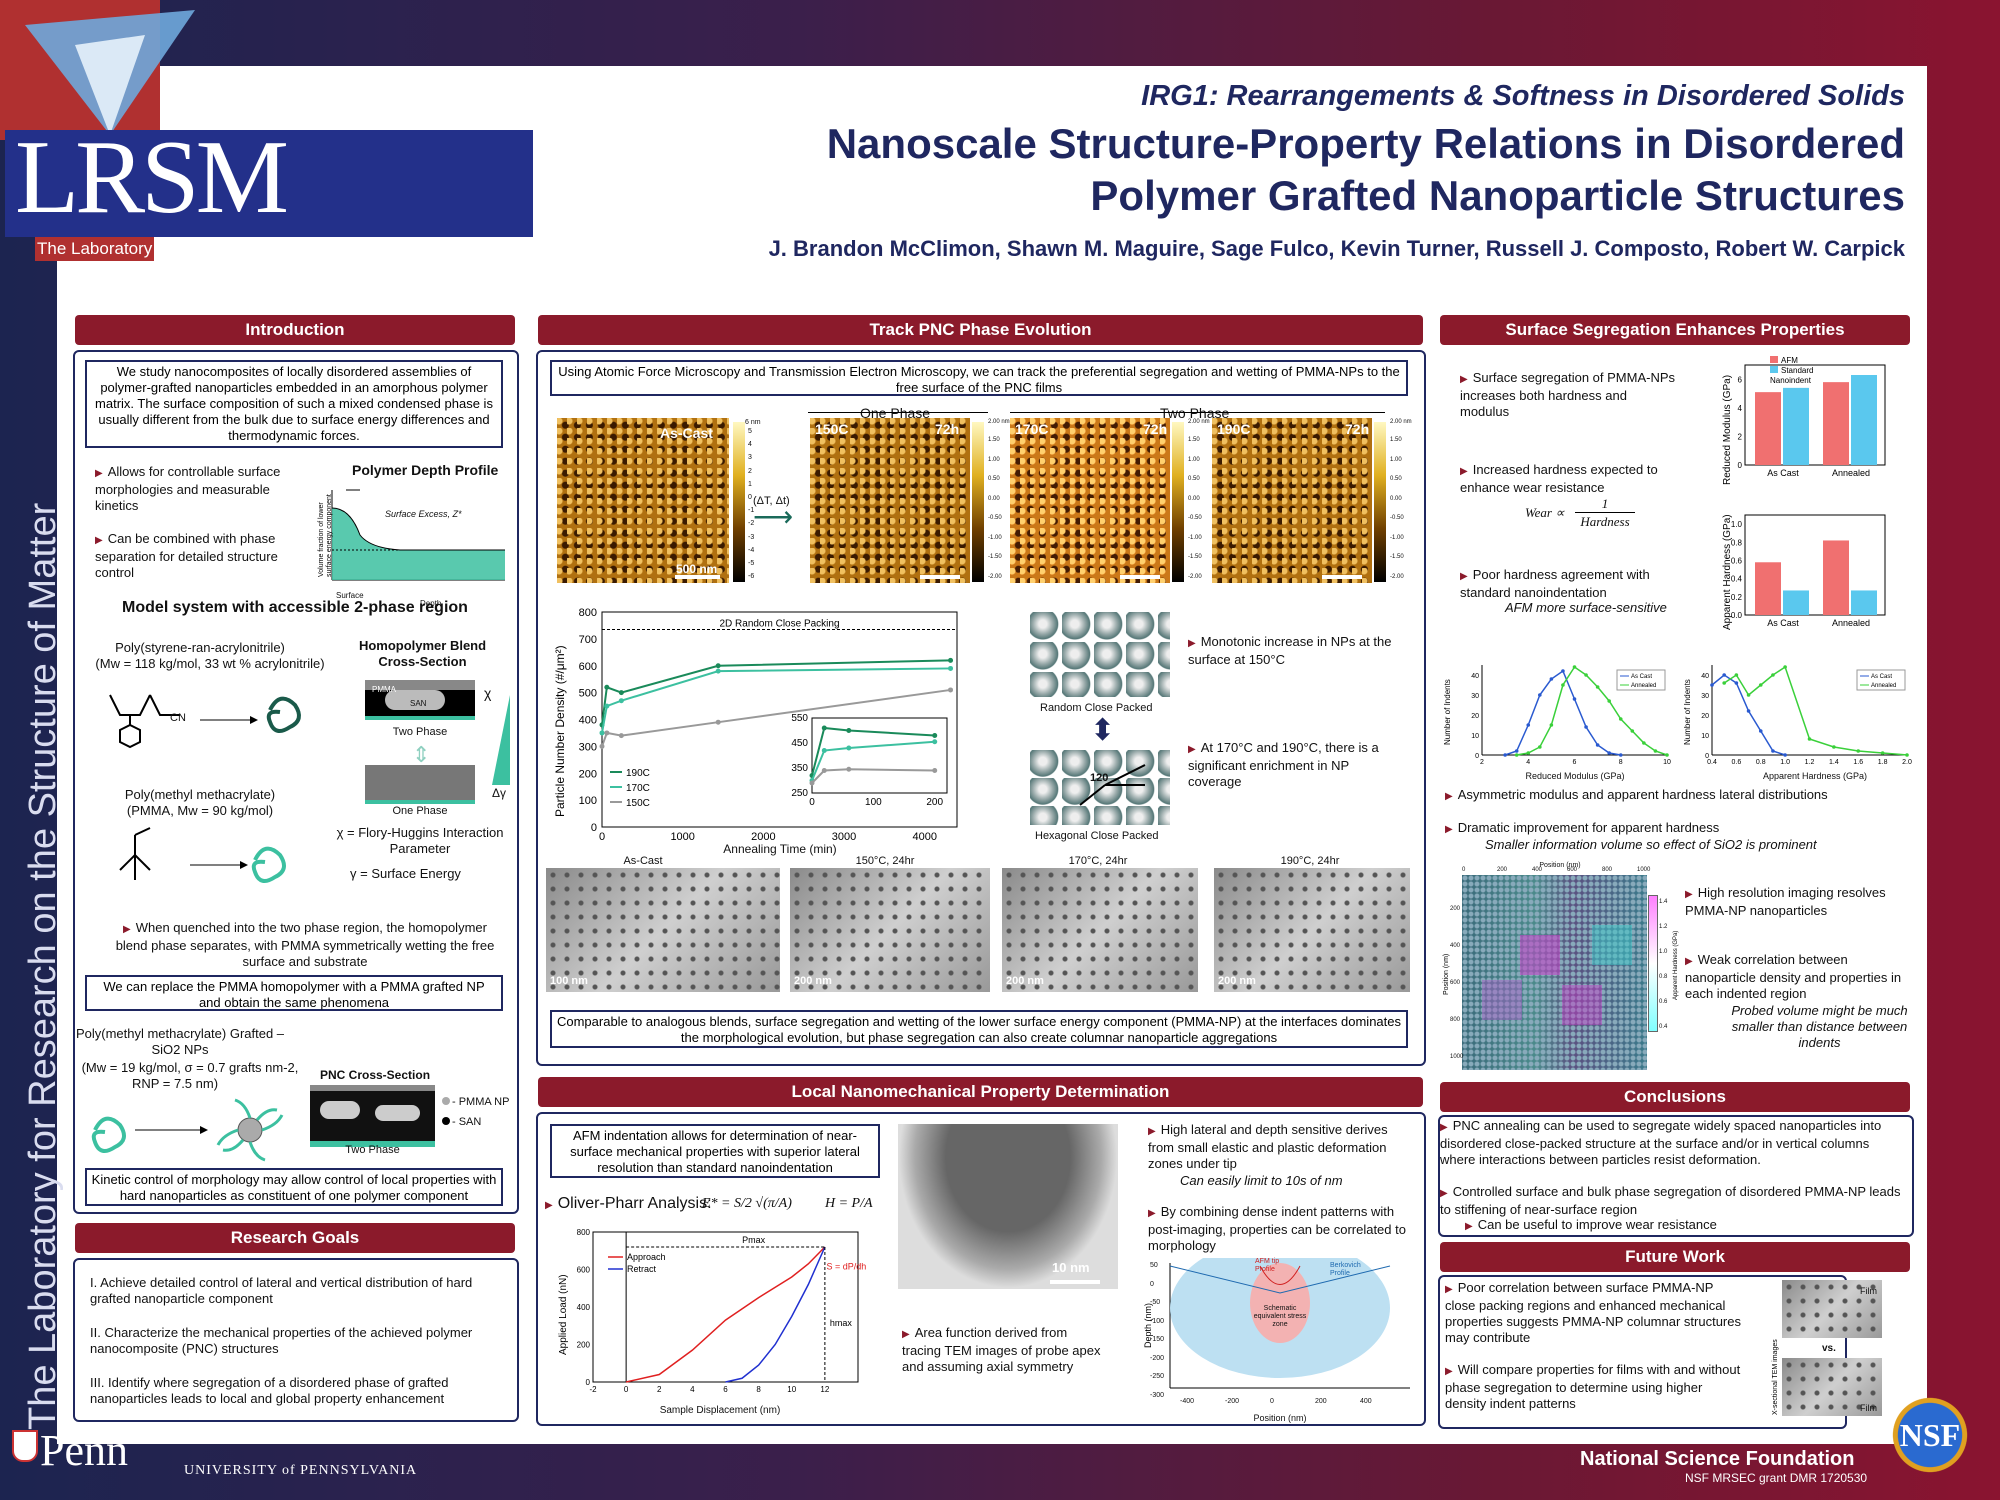  Describe the element at coordinates (588, 774) in the screenshot. I see `density-ytick: 200` at that location.